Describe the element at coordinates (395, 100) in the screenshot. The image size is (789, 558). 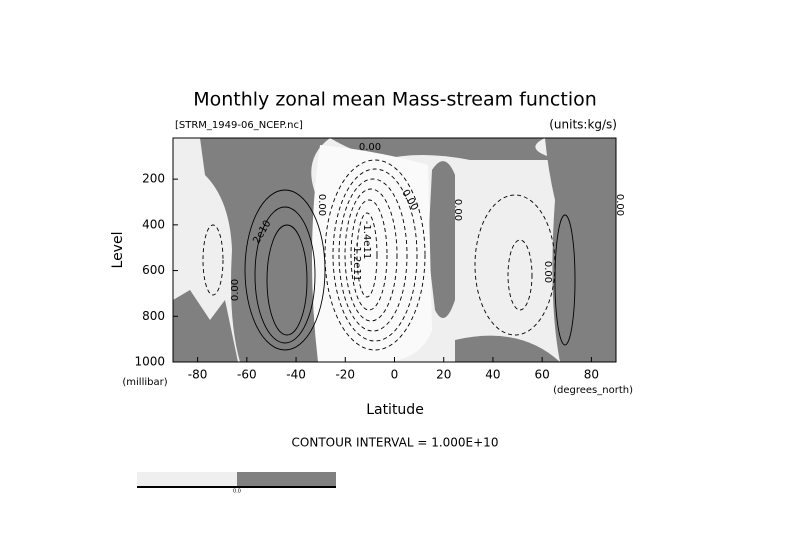
I see `chart-title: Monthly zonal mean Mass-stream function` at that location.